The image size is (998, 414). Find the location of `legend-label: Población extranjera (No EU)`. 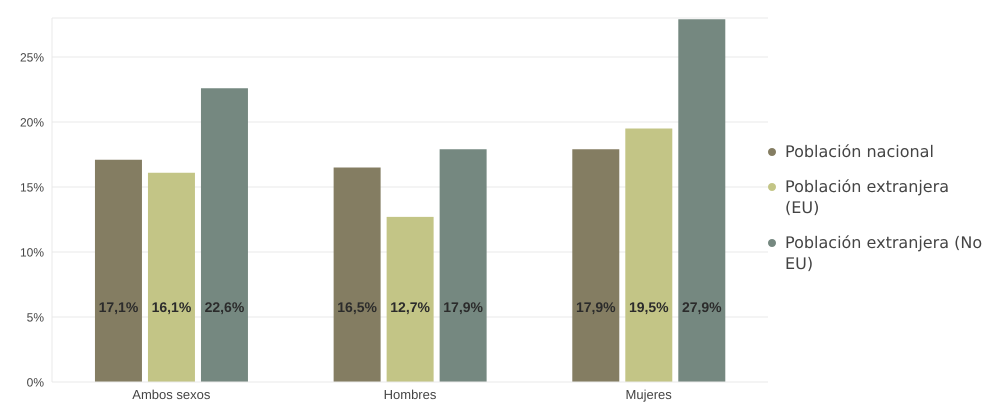

legend-label: Población extranjera (No EU) is located at coordinates (884, 253).